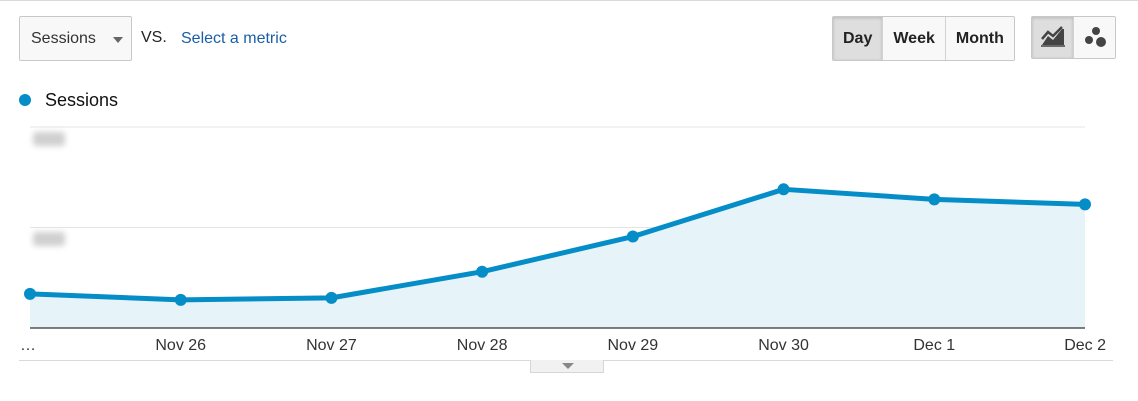 This screenshot has height=401, width=1138. Describe the element at coordinates (569, 0) in the screenshot. I see `top-divider` at that location.